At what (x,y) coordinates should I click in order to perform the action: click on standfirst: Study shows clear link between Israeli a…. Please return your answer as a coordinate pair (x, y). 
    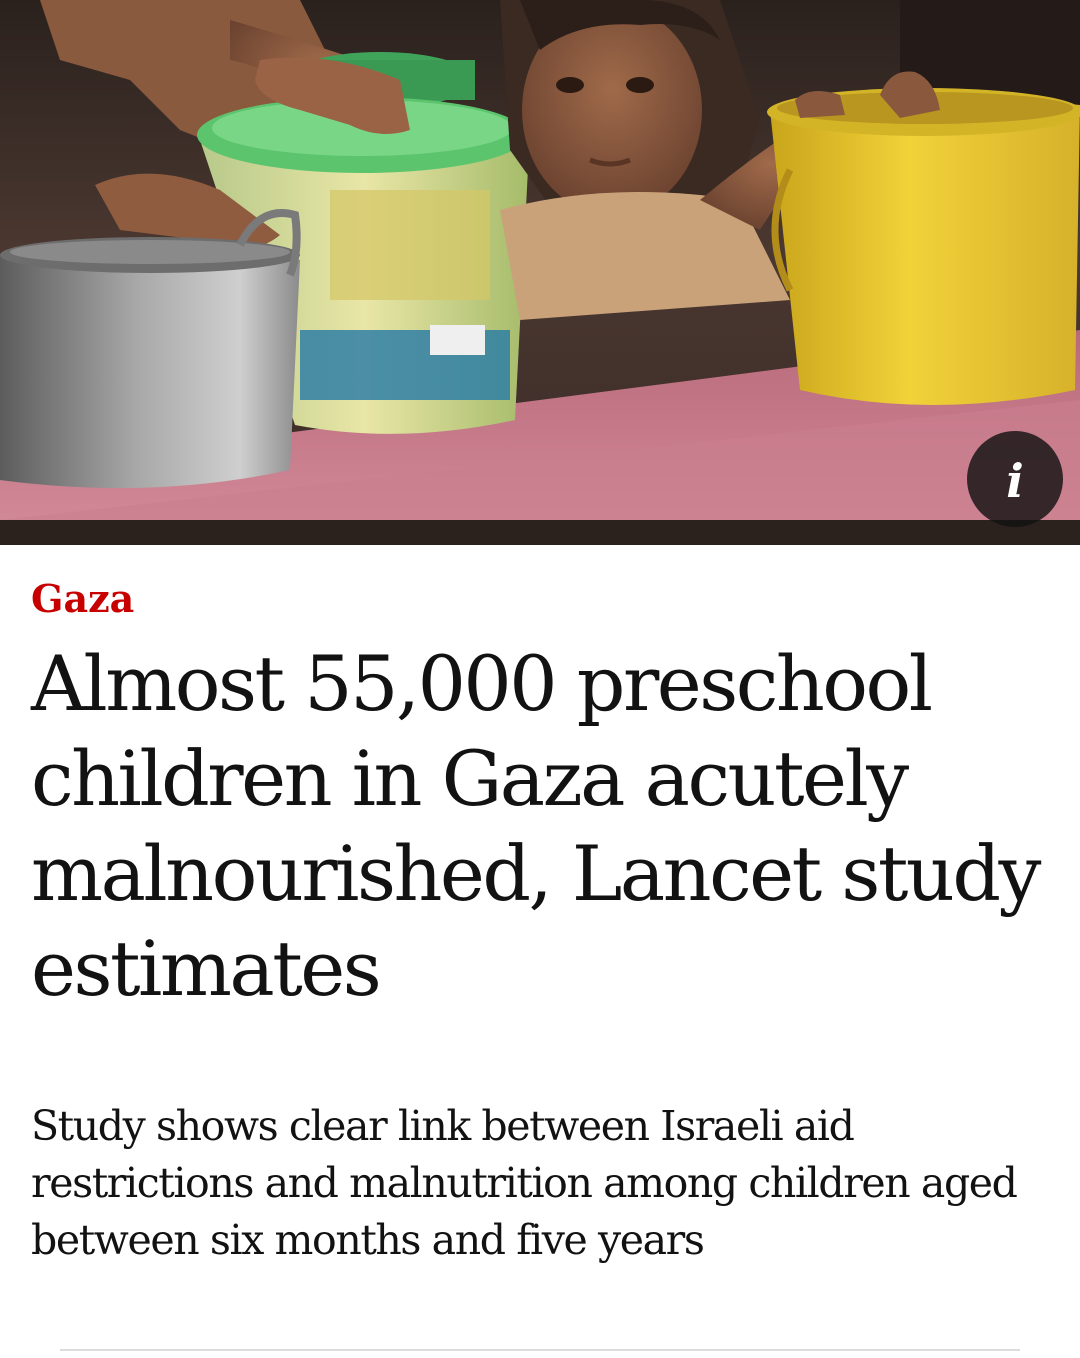
    Looking at the image, I should click on (524, 1183).